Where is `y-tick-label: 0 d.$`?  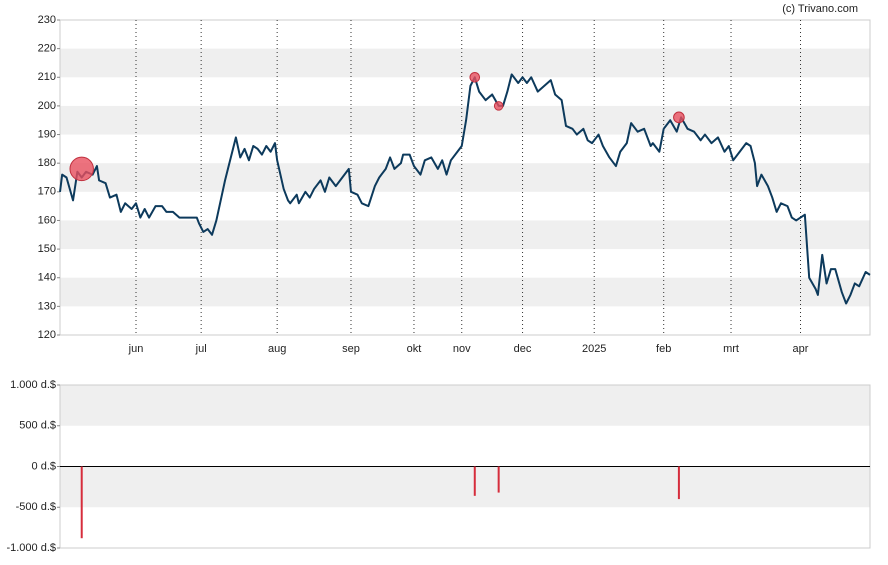
y-tick-label: 0 d.$ is located at coordinates (44, 466).